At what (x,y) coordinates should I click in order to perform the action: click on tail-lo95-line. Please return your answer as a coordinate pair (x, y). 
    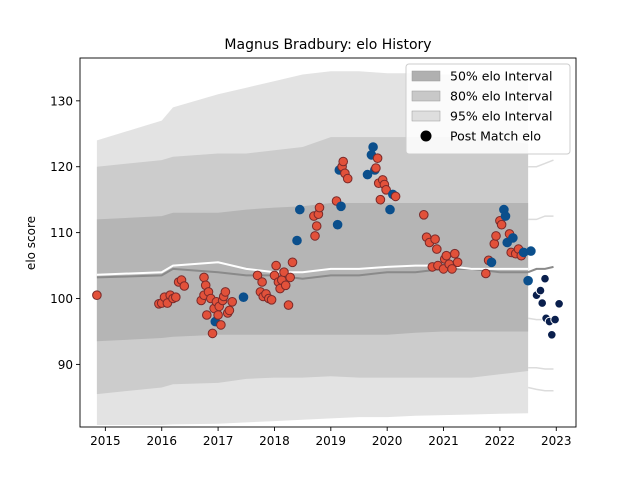
    Looking at the image, I should click on (540, 389).